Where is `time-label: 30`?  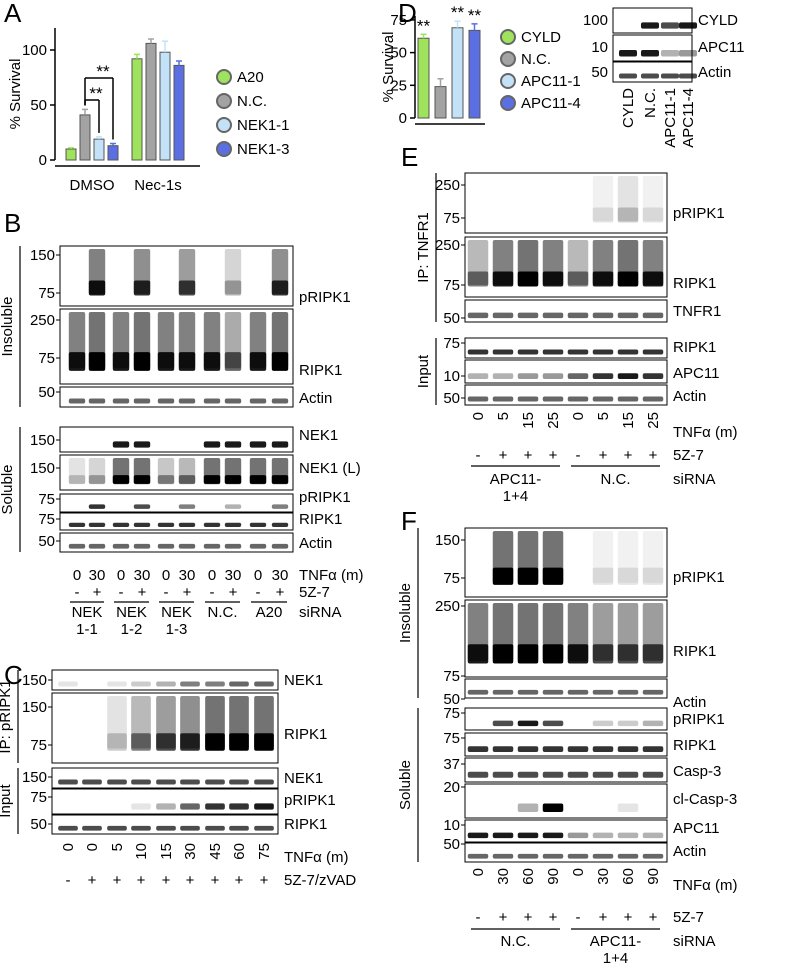
time-label: 30 is located at coordinates (233, 575).